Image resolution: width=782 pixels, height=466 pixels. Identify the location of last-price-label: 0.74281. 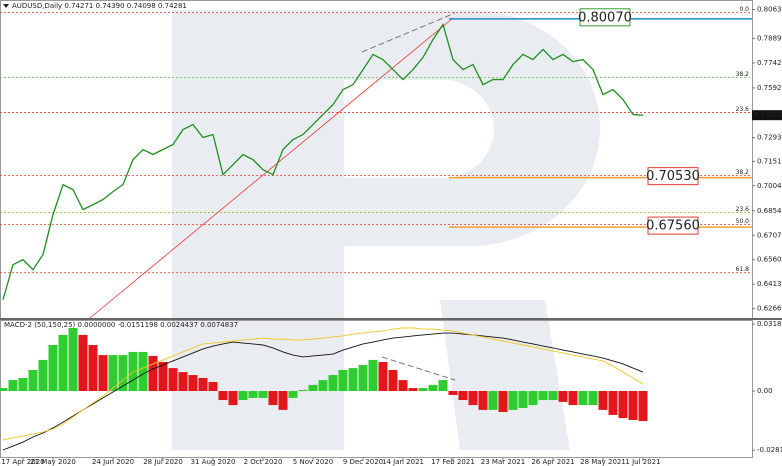
(768, 115).